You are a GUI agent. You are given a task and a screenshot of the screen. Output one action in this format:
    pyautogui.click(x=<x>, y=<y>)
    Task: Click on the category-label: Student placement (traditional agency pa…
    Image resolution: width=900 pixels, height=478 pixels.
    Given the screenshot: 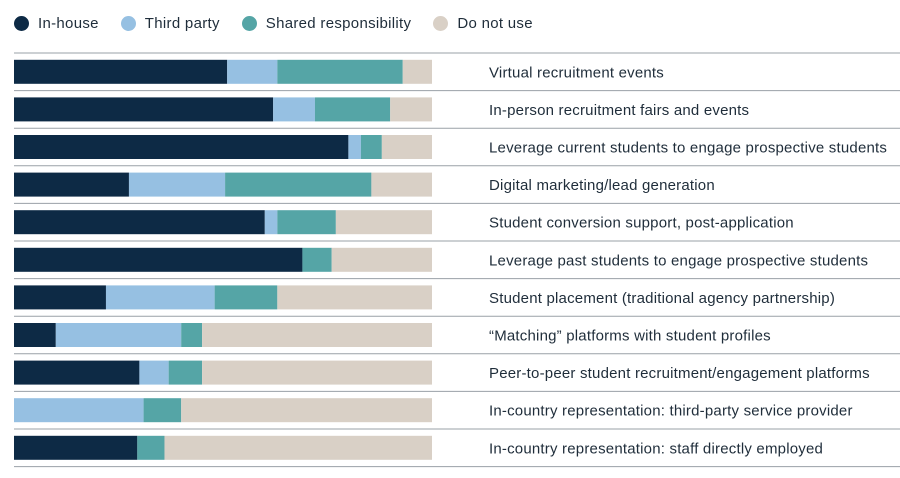 What is the action you would take?
    pyautogui.click(x=662, y=298)
    